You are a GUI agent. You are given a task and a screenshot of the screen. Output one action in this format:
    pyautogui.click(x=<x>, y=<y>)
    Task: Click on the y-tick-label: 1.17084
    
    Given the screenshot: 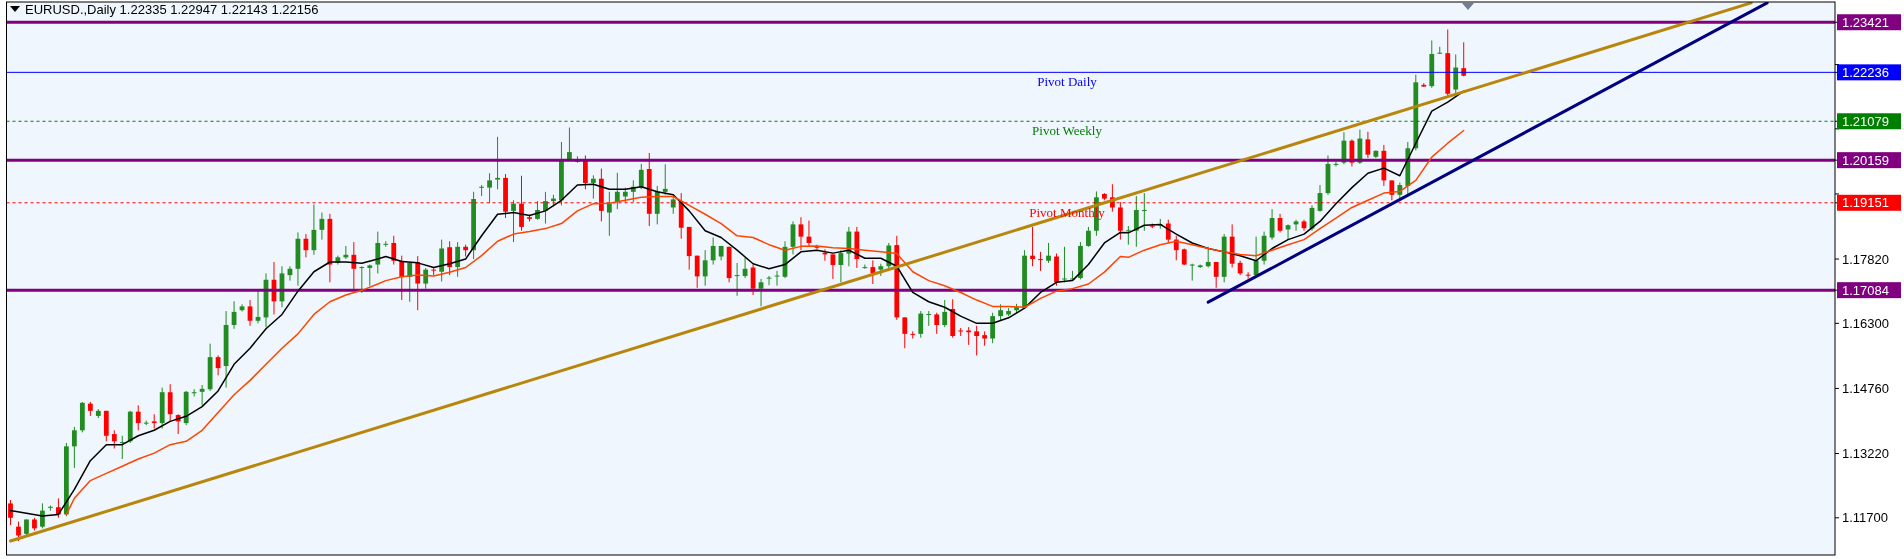 What is the action you would take?
    pyautogui.click(x=1865, y=290)
    